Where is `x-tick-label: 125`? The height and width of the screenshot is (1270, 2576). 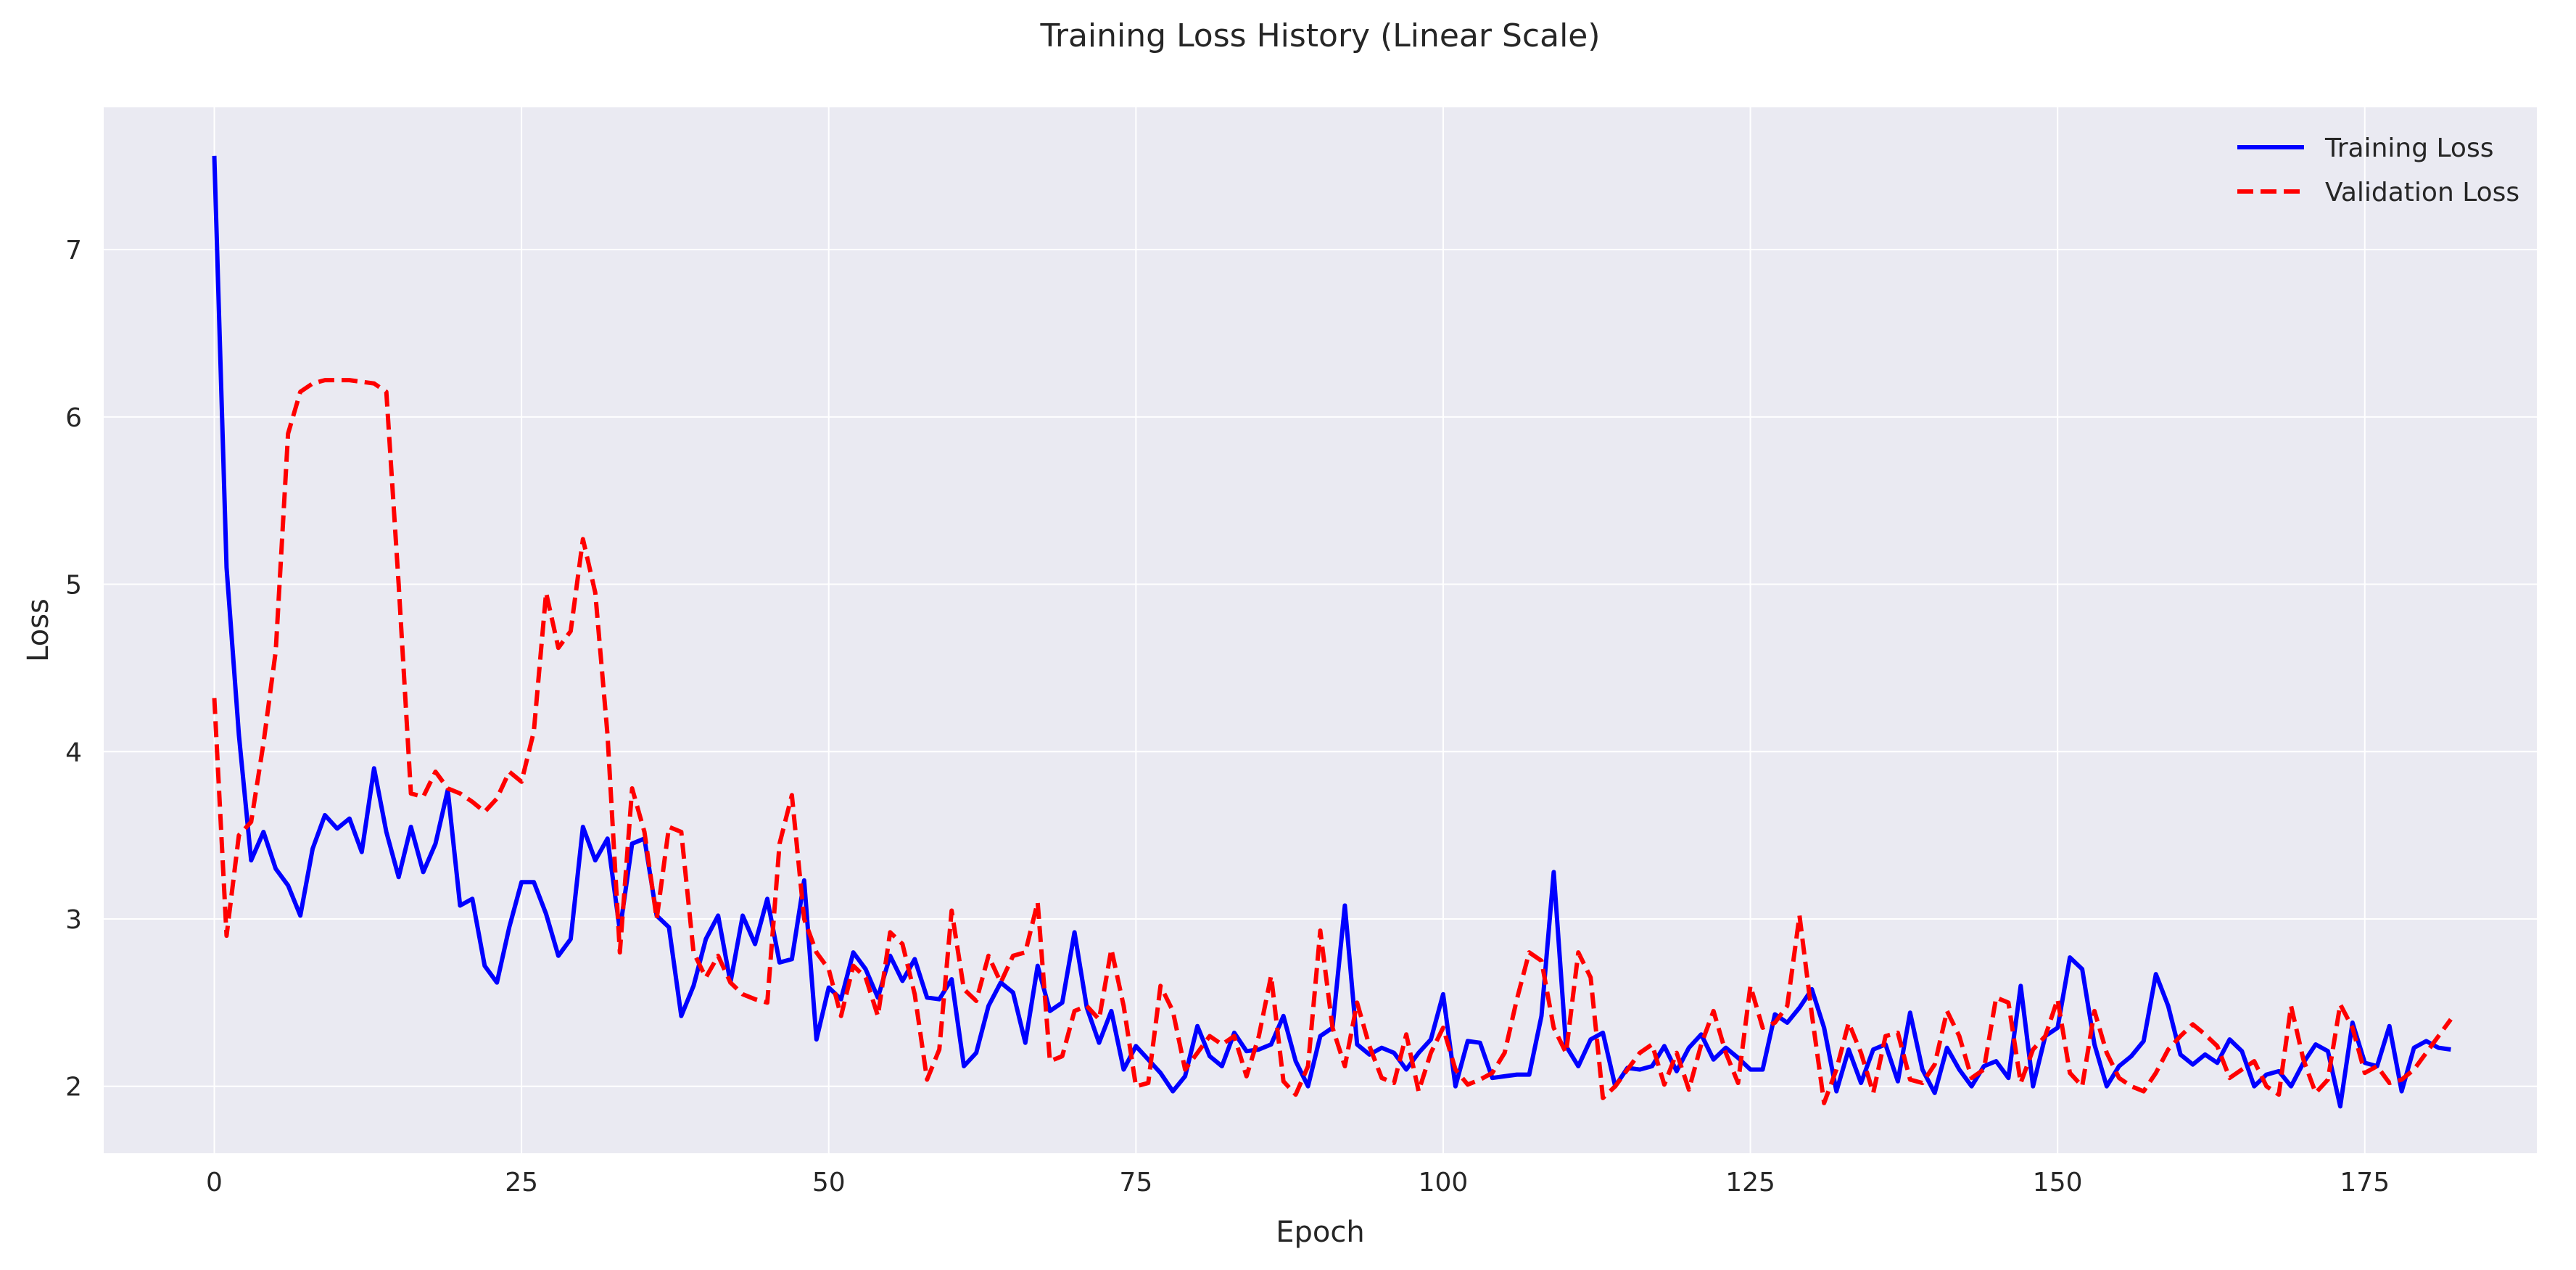 x-tick-label: 125 is located at coordinates (1750, 1182).